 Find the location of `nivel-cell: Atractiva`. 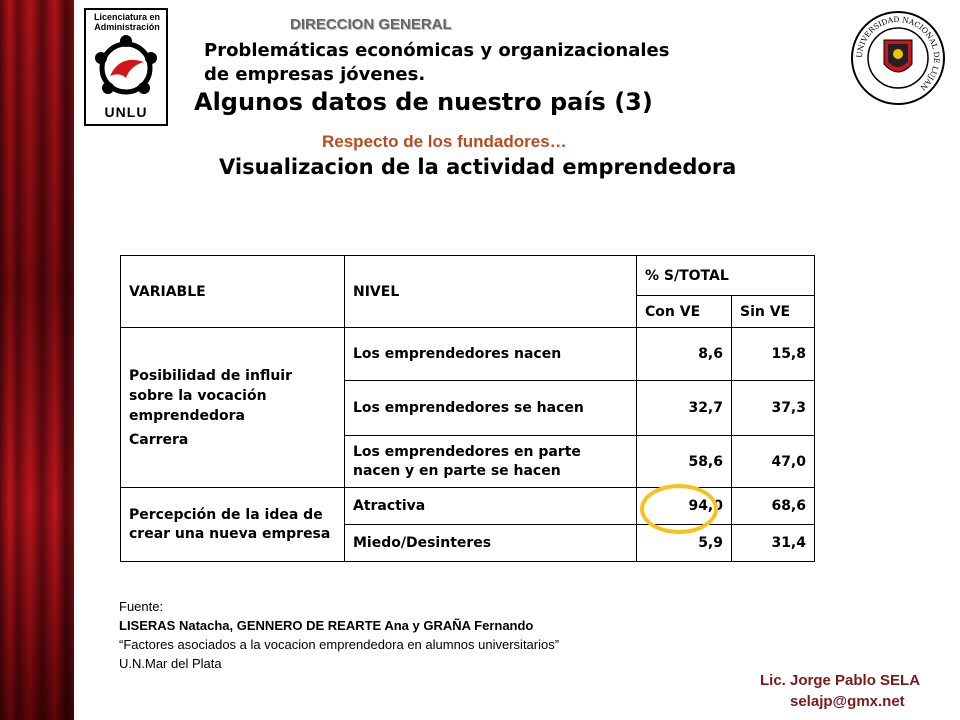

nivel-cell: Atractiva is located at coordinates (490, 506).